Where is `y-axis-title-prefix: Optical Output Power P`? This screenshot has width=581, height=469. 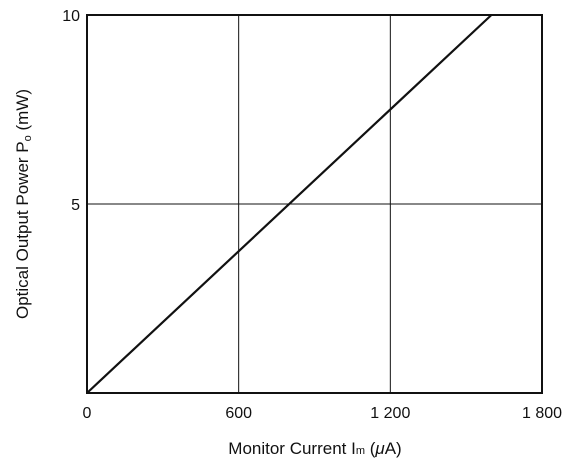
y-axis-title-prefix: Optical Output Power P is located at coordinates (22, 230).